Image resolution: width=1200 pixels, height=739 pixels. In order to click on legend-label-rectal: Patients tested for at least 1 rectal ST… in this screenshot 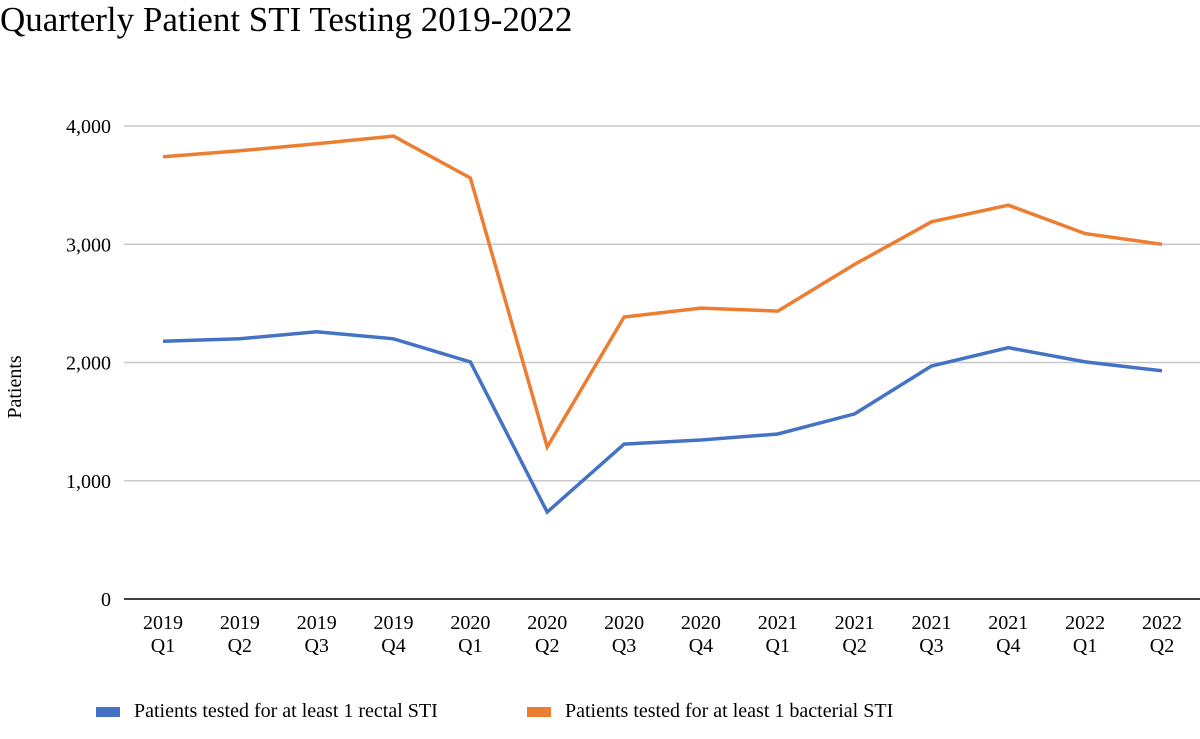, I will do `click(286, 711)`.